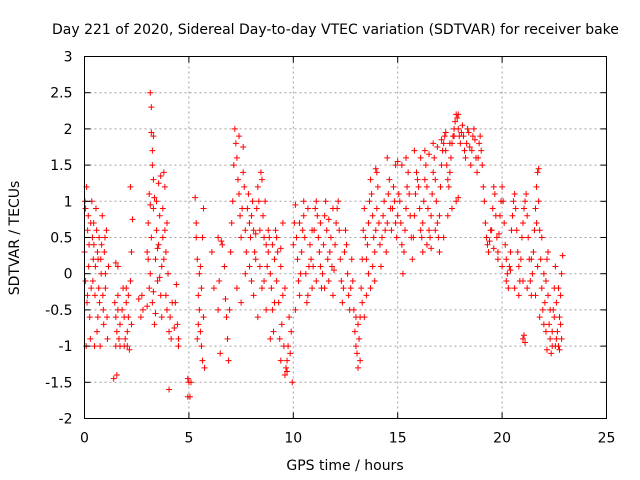  Describe the element at coordinates (188, 439) in the screenshot. I see `x-tick-label: 5` at that location.